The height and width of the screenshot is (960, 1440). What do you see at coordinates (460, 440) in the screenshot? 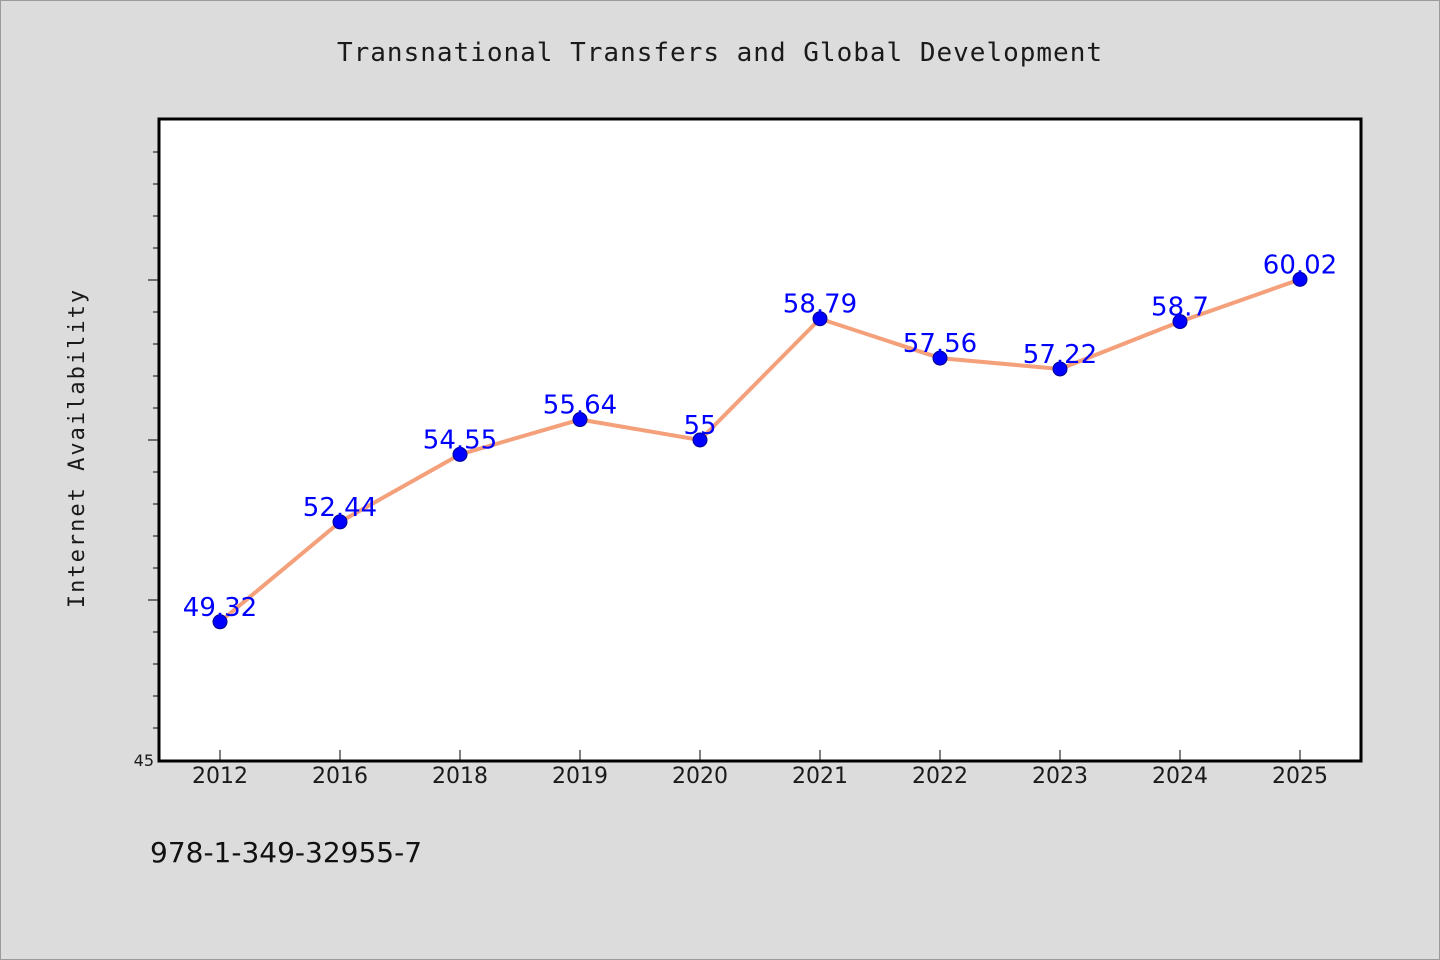
I see `data-label: 54.55` at bounding box center [460, 440].